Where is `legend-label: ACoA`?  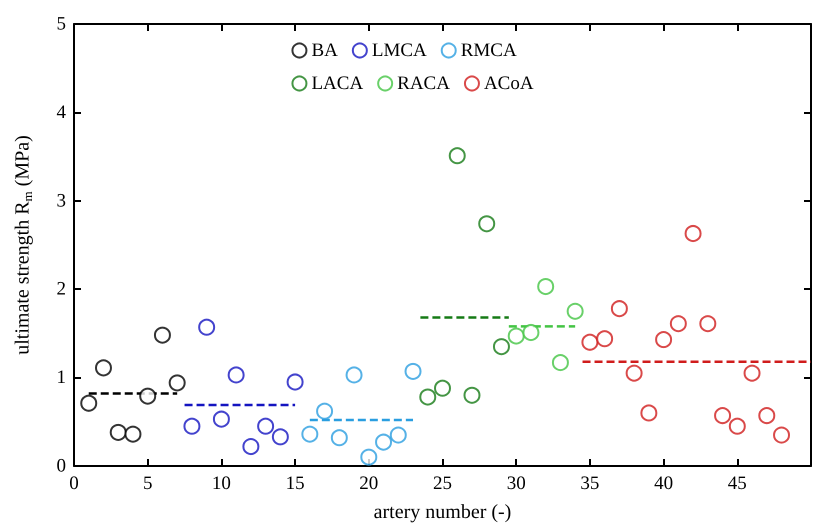 legend-label: ACoA is located at coordinates (509, 83).